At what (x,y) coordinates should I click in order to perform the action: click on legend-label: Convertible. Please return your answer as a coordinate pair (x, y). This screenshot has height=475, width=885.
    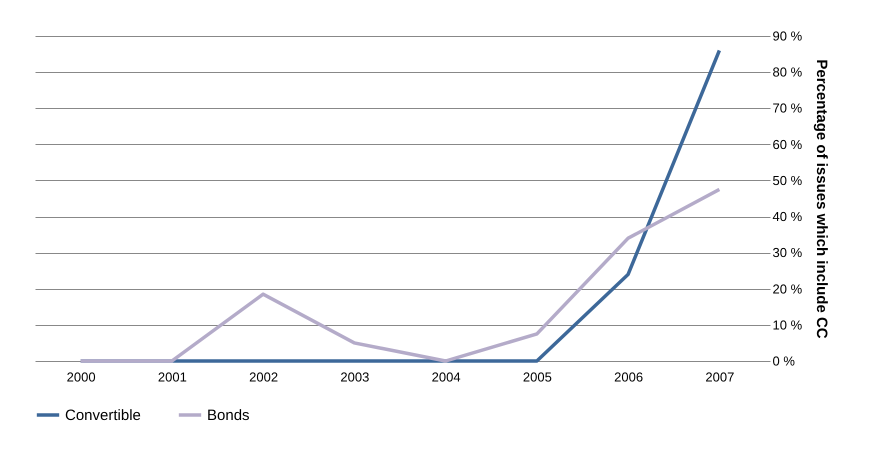
    Looking at the image, I should click on (103, 415).